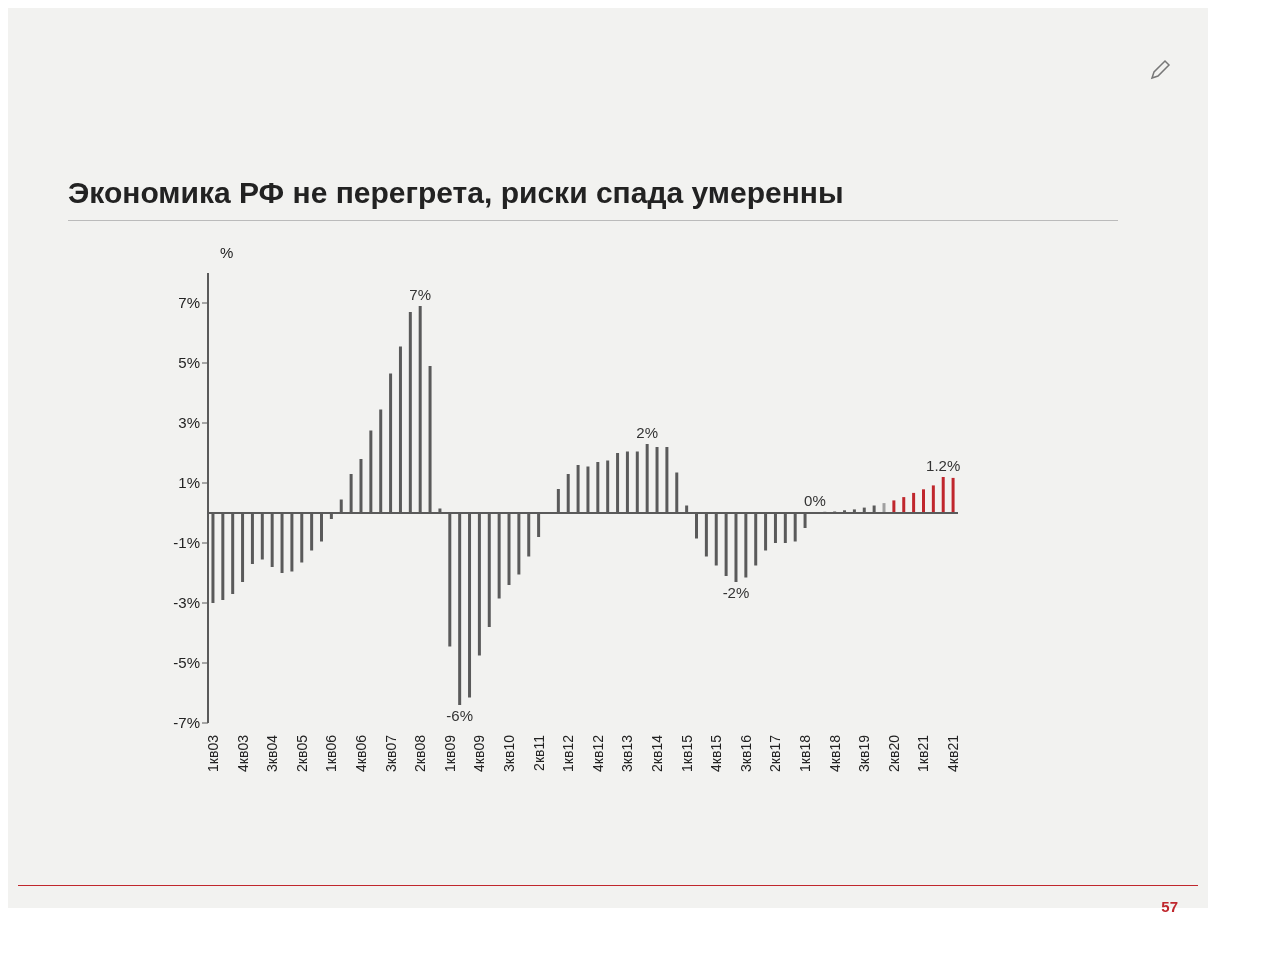 The image size is (1280, 960). What do you see at coordinates (923, 753) in the screenshot?
I see `x-tick-label: 1кв21` at bounding box center [923, 753].